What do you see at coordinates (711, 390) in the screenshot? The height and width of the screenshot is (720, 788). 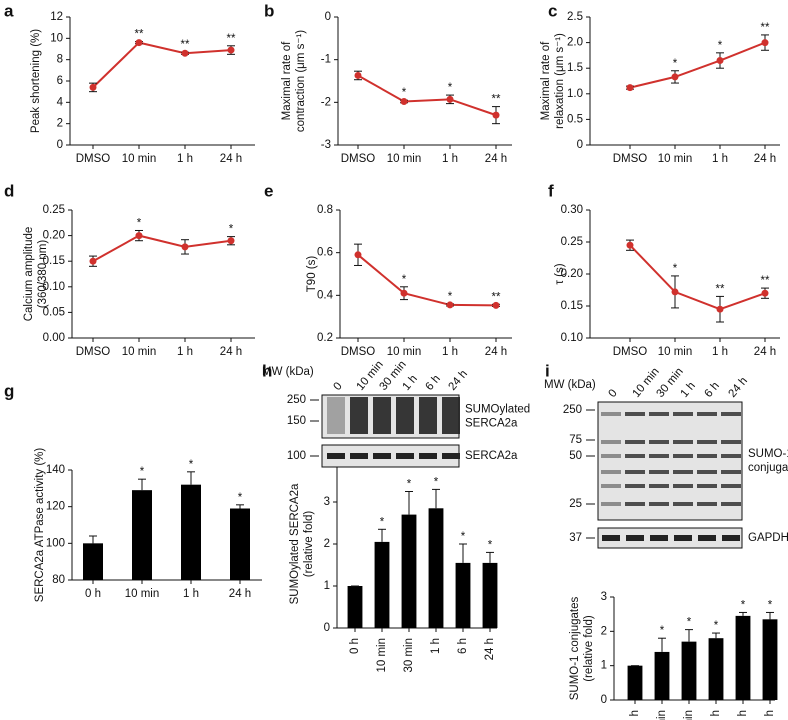 I see `lane-label: 6 h` at bounding box center [711, 390].